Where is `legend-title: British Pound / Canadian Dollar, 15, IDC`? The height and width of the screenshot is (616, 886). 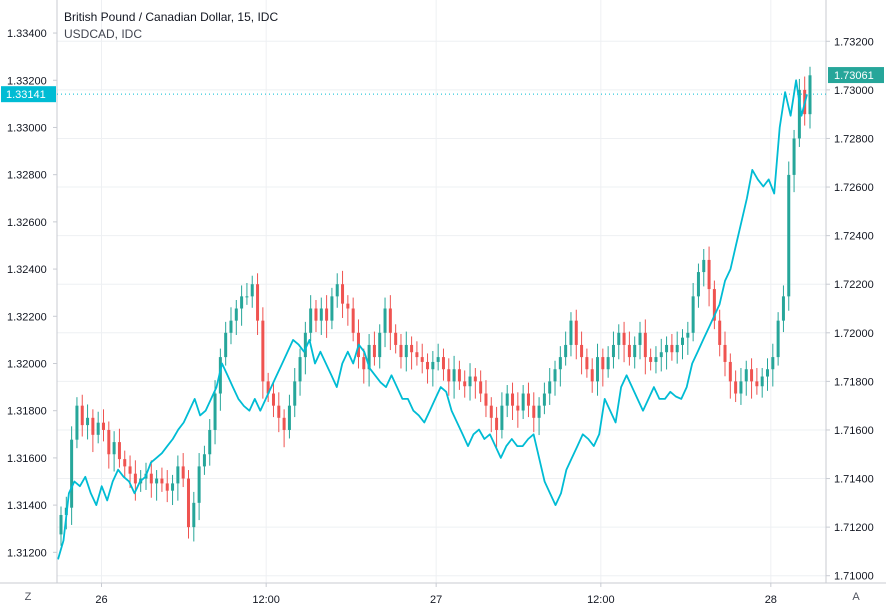 legend-title: British Pound / Canadian Dollar, 15, IDC is located at coordinates (171, 17).